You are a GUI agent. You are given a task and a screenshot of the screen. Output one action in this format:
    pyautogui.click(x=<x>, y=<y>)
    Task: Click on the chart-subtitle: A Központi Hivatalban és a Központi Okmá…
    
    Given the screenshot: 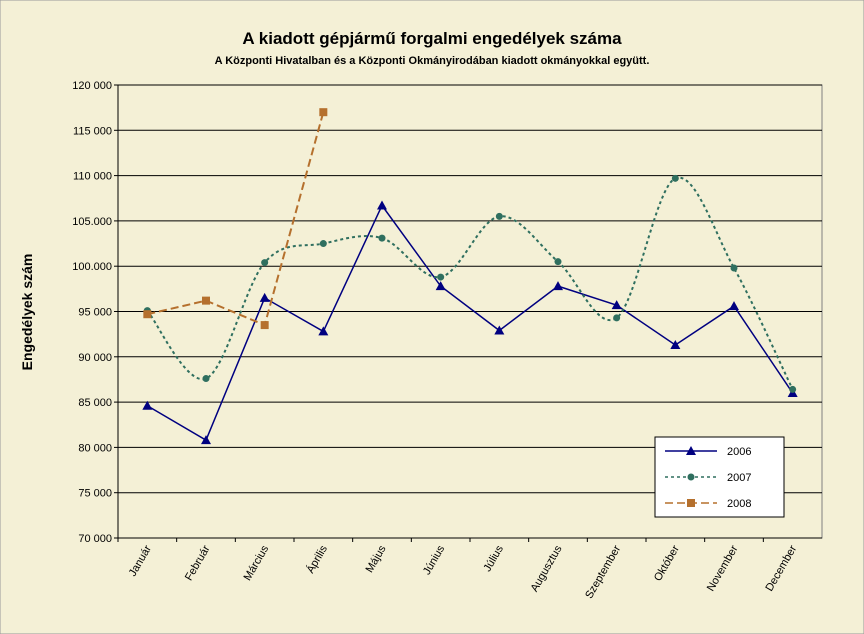 What is the action you would take?
    pyautogui.click(x=432, y=61)
    